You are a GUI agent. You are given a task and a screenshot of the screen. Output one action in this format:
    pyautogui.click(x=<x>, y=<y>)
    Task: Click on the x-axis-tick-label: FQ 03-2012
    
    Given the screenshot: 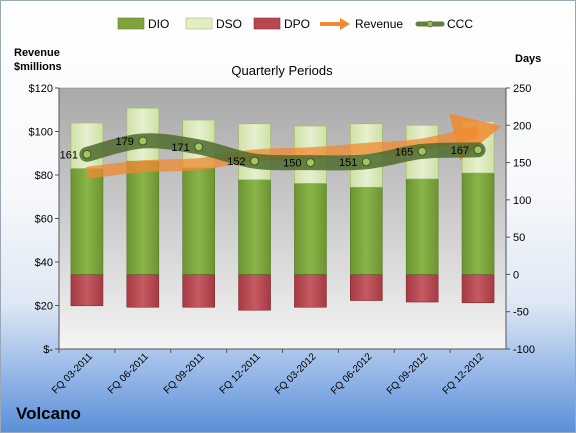 What is the action you would take?
    pyautogui.click(x=296, y=374)
    